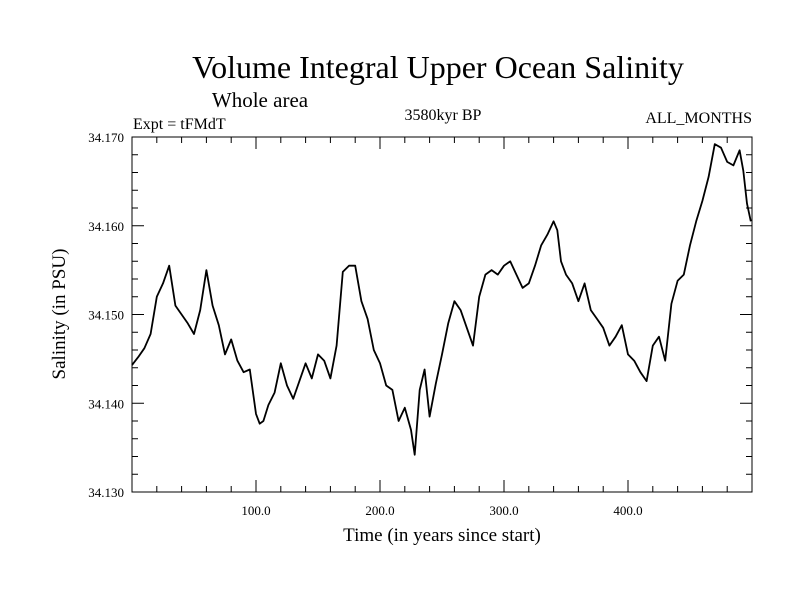 Image resolution: width=800 pixels, height=600 pixels. Describe the element at coordinates (255, 510) in the screenshot. I see `x-tick-label: 100.0` at that location.